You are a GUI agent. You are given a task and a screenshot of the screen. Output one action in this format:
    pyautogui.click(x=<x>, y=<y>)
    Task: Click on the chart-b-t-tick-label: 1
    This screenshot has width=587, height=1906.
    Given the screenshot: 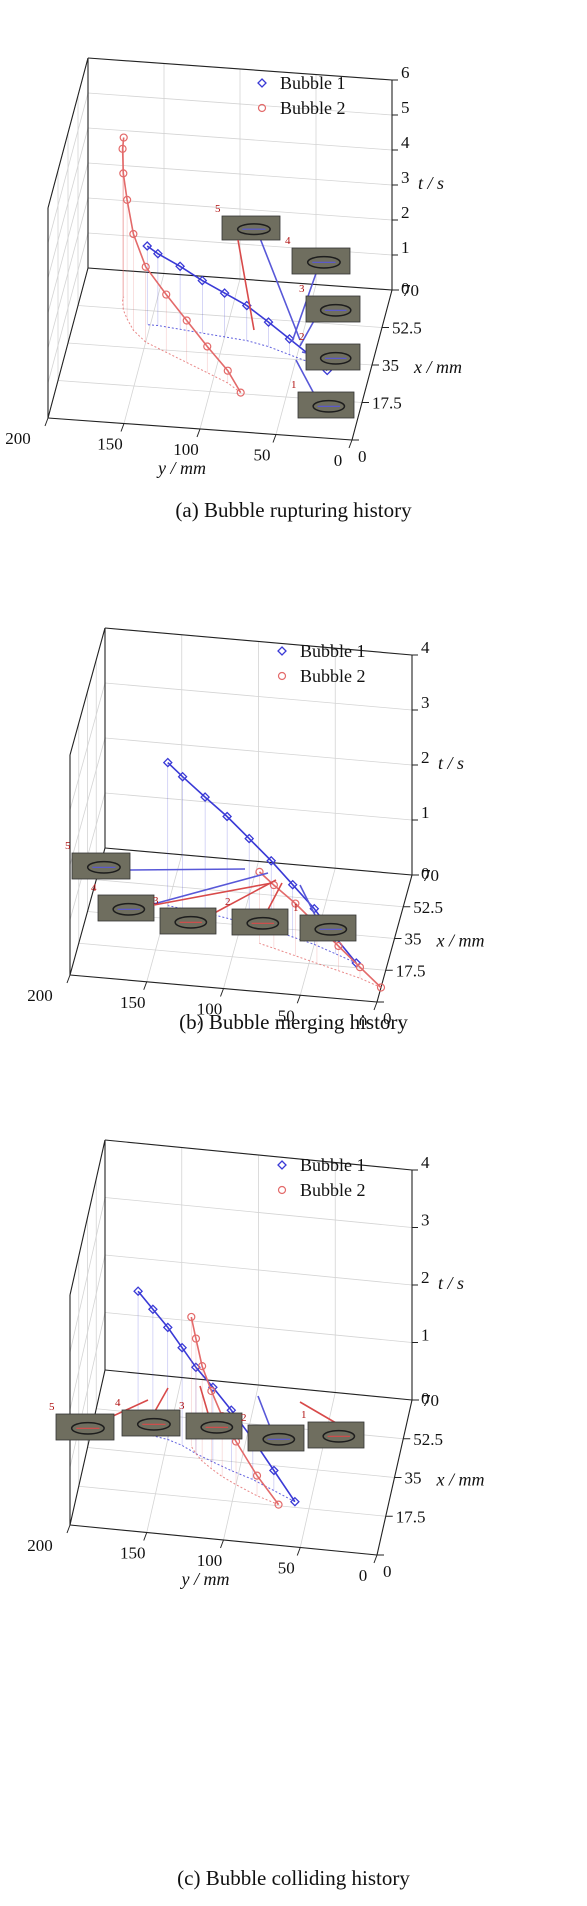 What is the action you would take?
    pyautogui.click(x=425, y=812)
    